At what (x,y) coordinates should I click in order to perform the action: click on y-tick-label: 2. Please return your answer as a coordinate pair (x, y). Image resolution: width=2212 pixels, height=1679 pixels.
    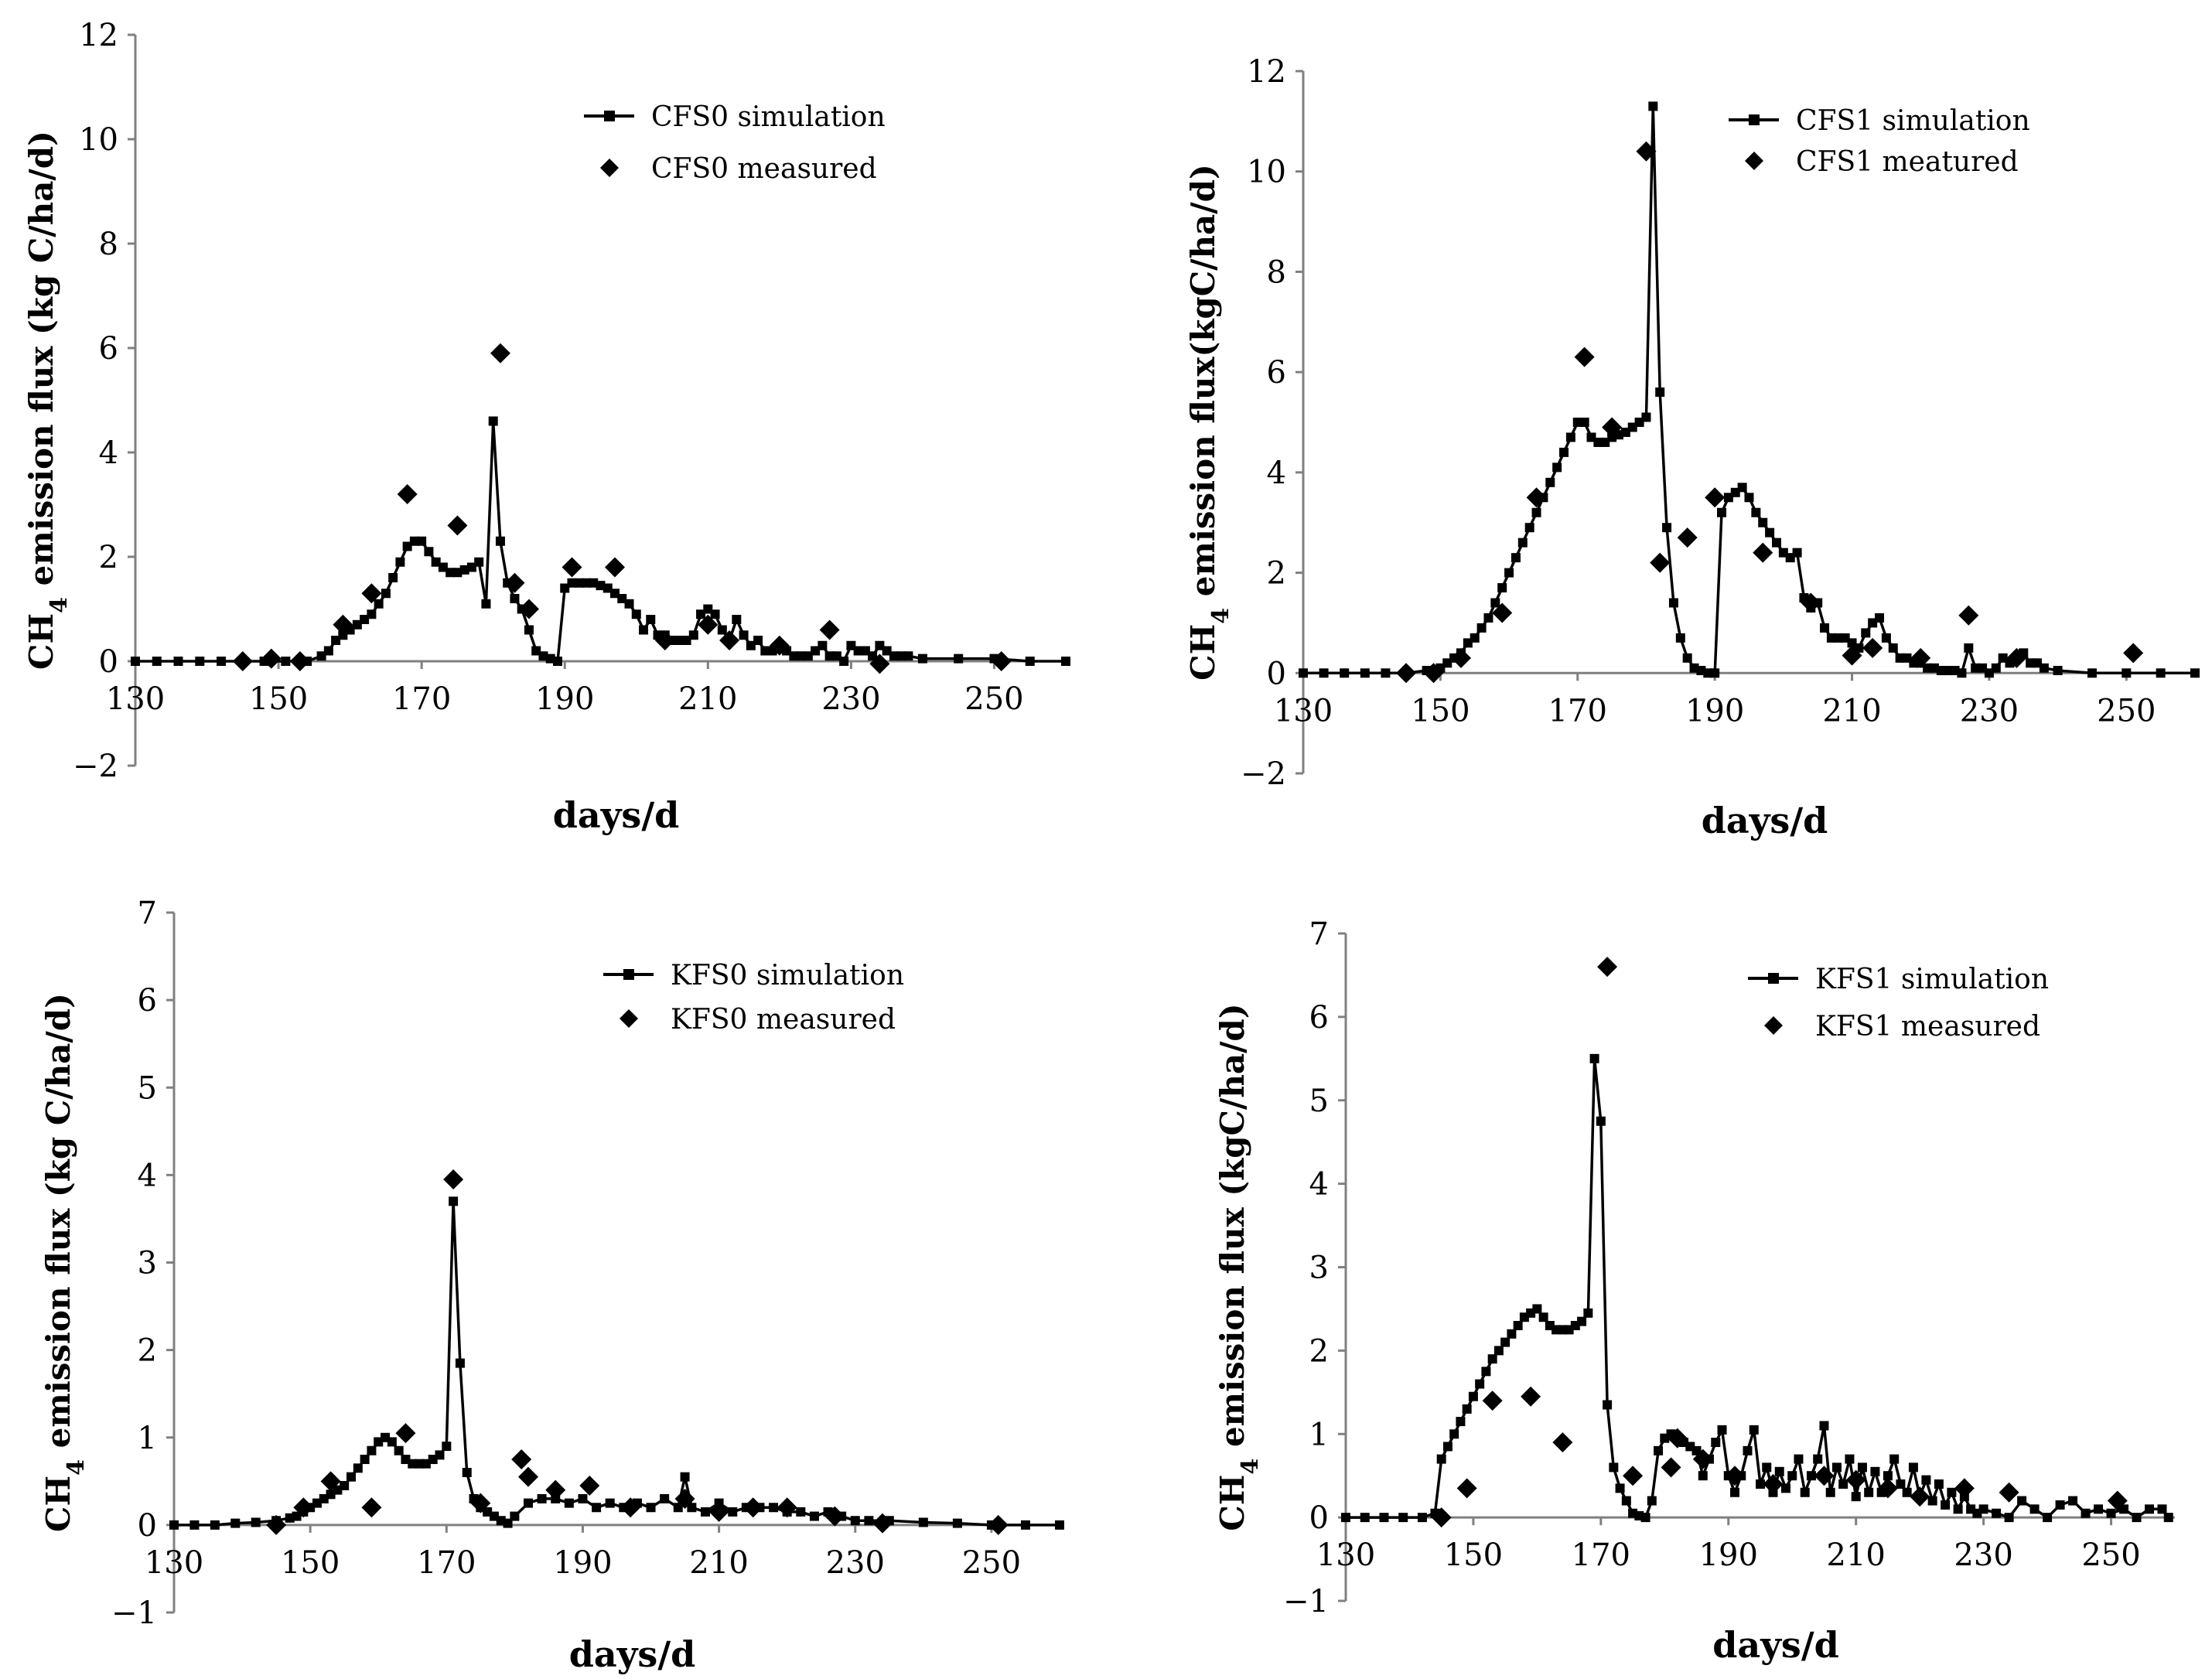
    Looking at the image, I should click on (108, 557).